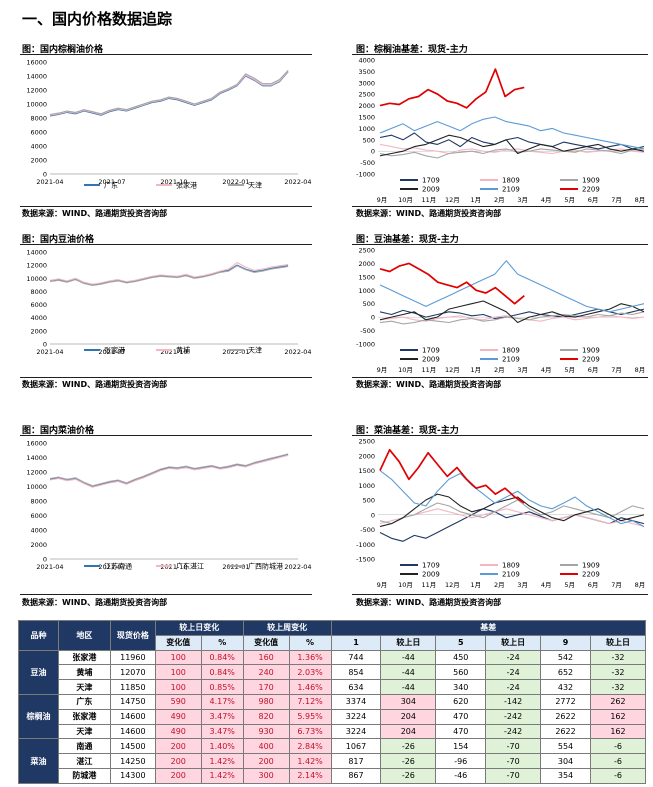  Describe the element at coordinates (169, 273) in the screenshot. I see `series-line-黄埔` at that location.